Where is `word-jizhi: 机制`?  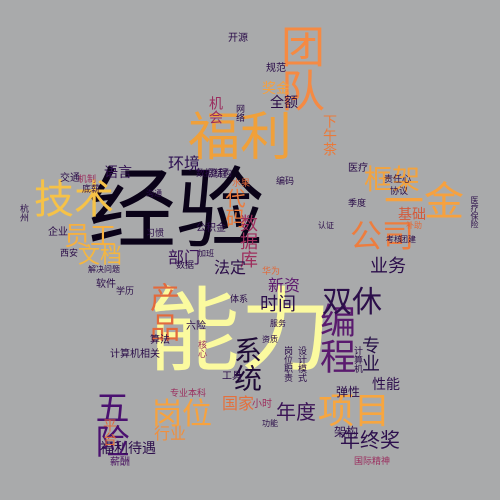
word-jizhi: 机制 is located at coordinates (87, 180).